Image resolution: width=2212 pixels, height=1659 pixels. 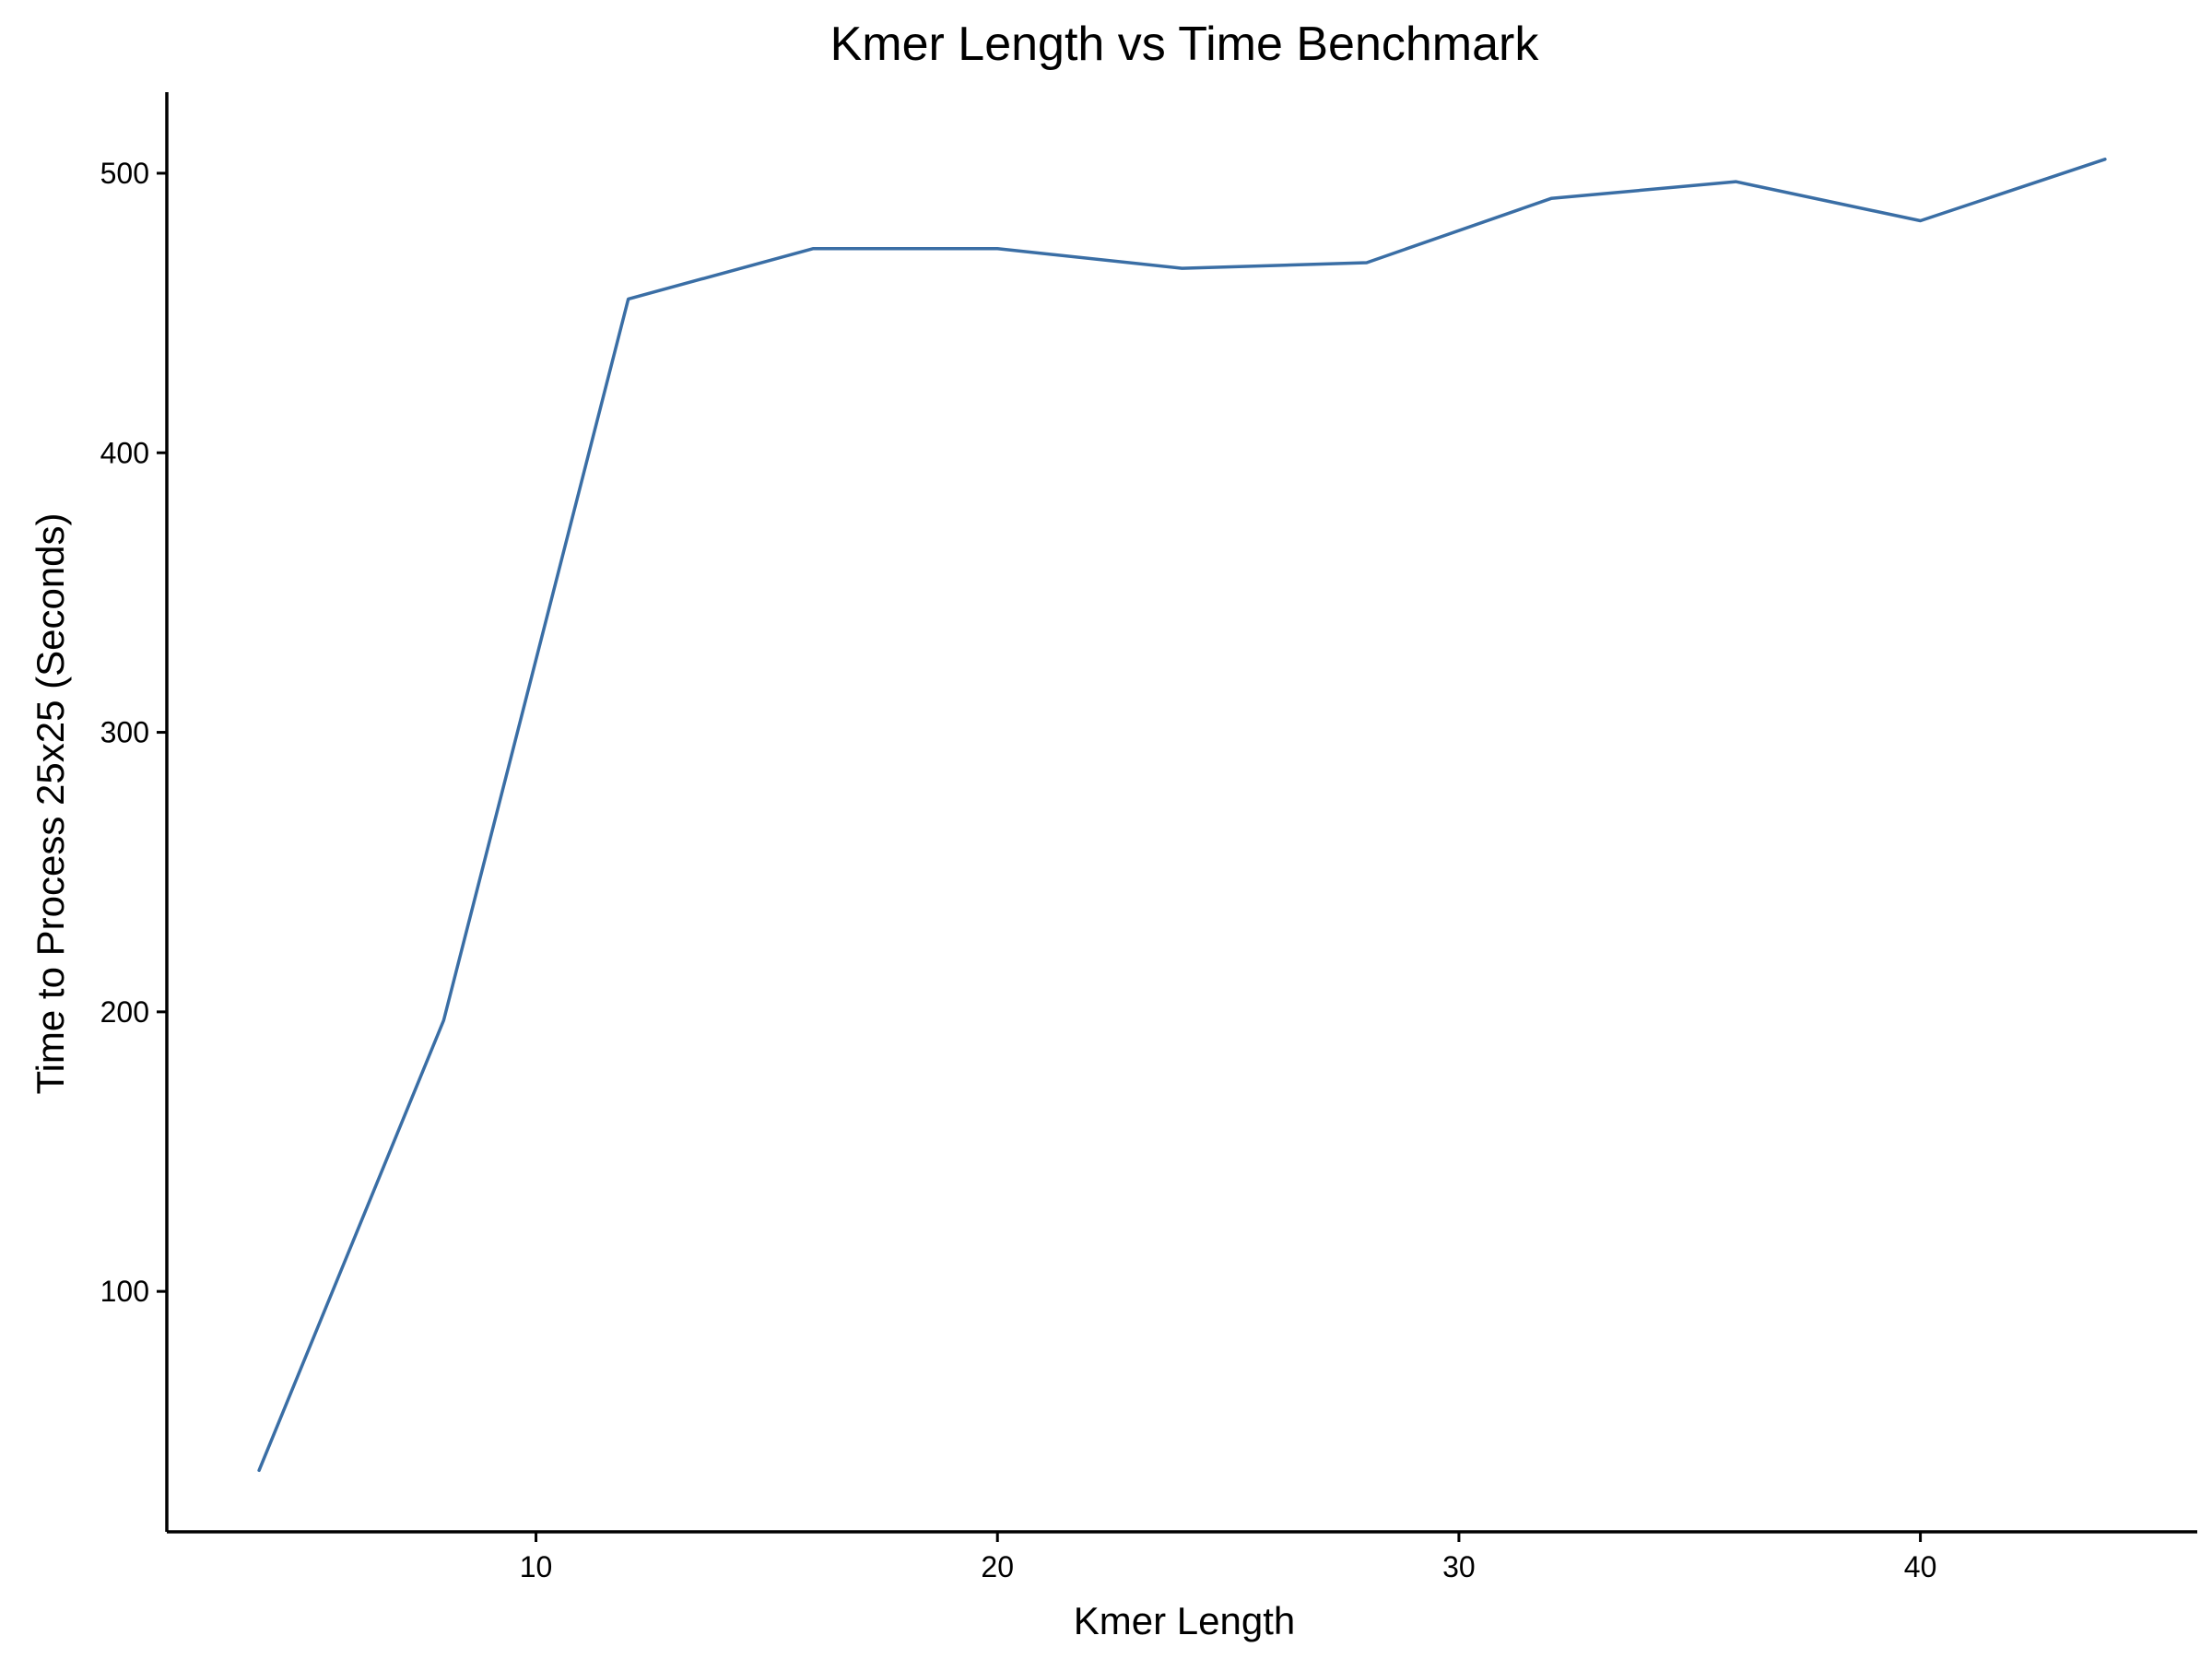 I want to click on x-axis-ticks: 10 20 30 40, so click(x=1228, y=1557).